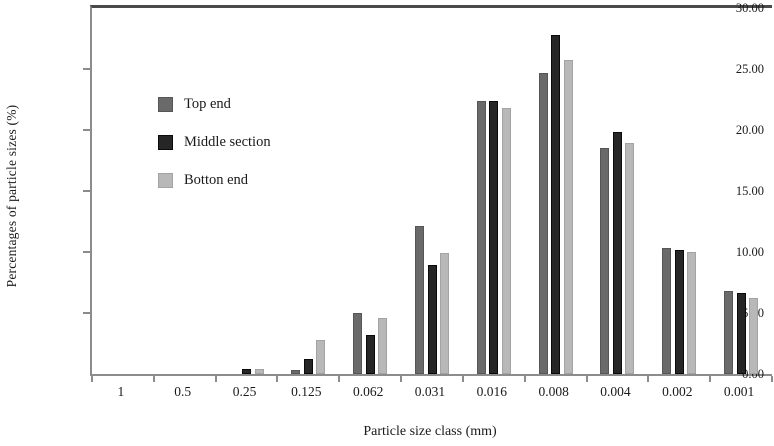 The height and width of the screenshot is (446, 774). I want to click on bar-middle-section-0.004, so click(617, 253).